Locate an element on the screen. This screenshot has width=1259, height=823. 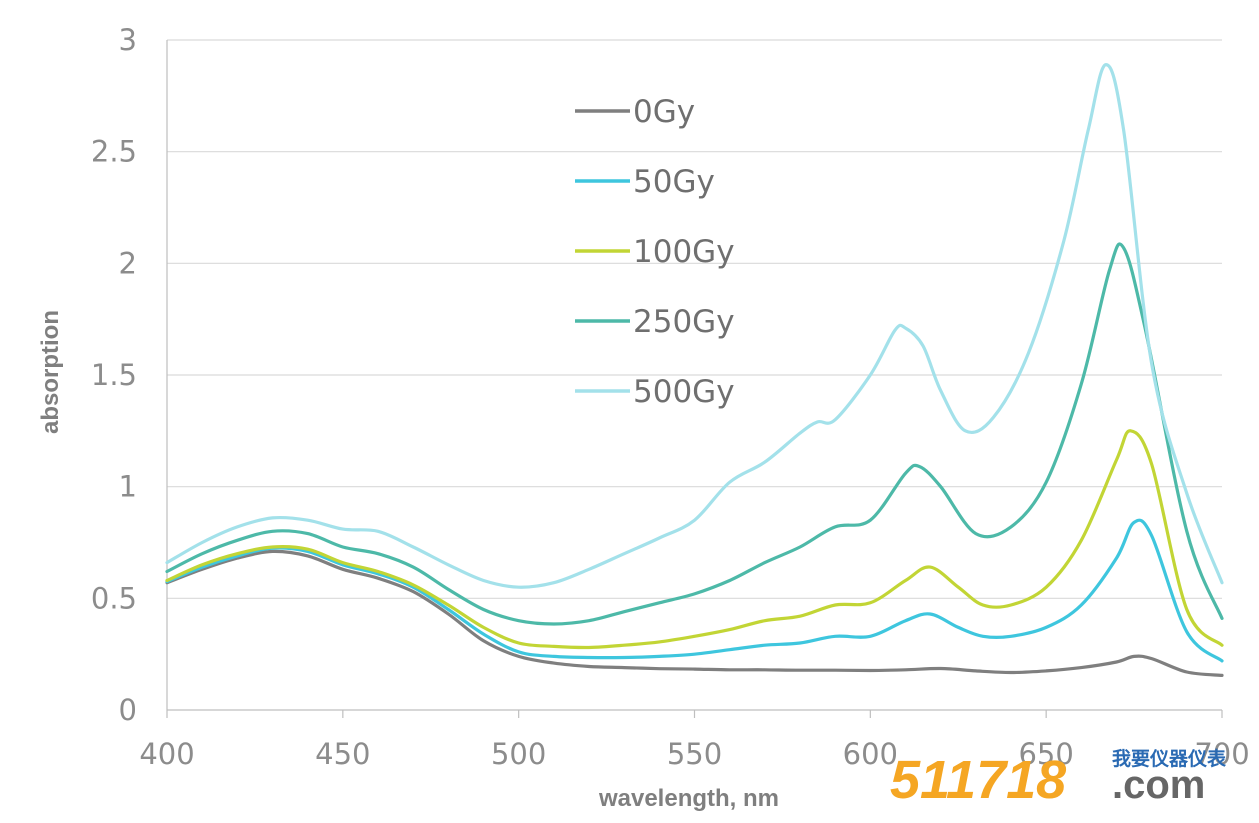
y-tick-labels: 0 0.5 1 1.5 2 2.5 3 is located at coordinates (114, 375).